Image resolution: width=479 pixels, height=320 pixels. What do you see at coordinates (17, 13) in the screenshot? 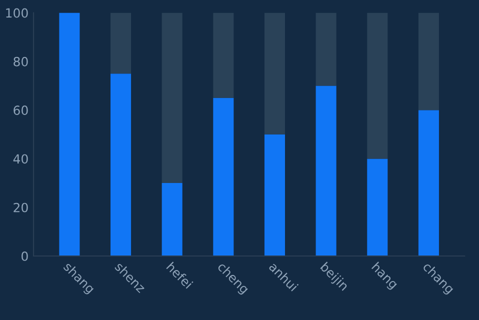
I see `y-tick-label: 100` at bounding box center [17, 13].